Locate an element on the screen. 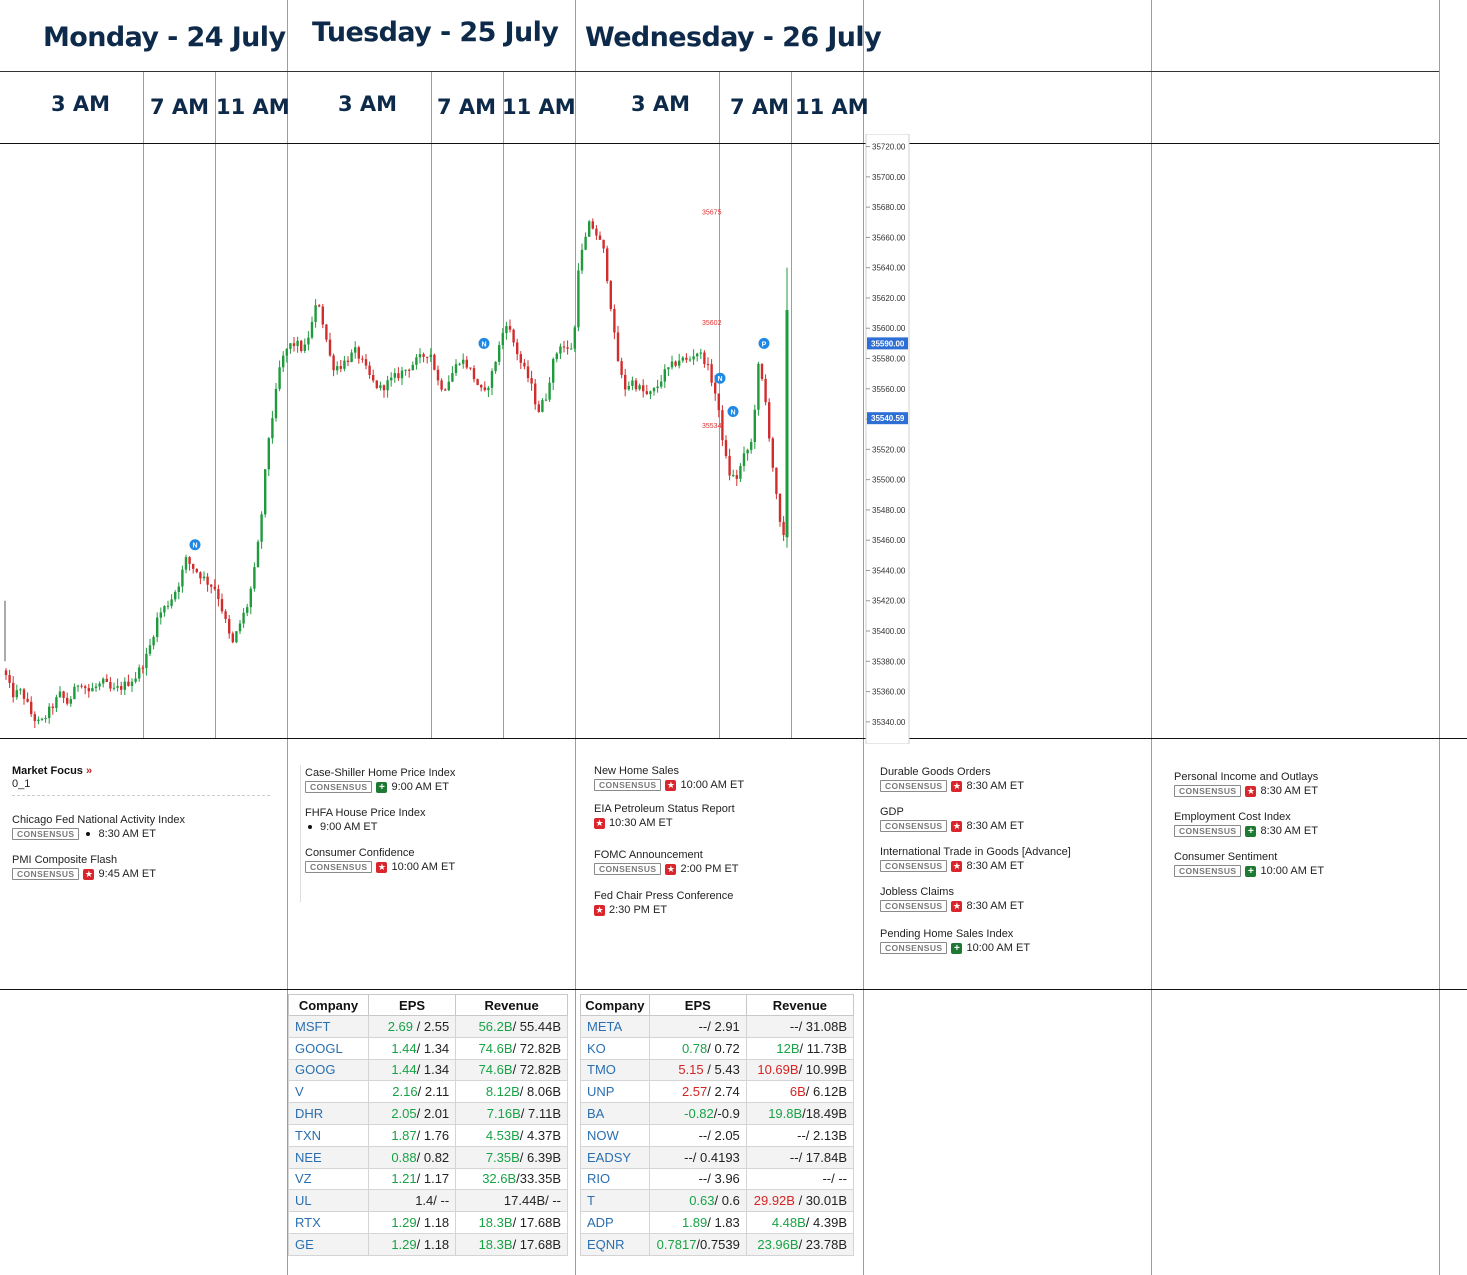 This screenshot has height=1275, width=1467. table-row: UL 1.4/ -- 17.44B/ -- is located at coordinates (428, 1201).